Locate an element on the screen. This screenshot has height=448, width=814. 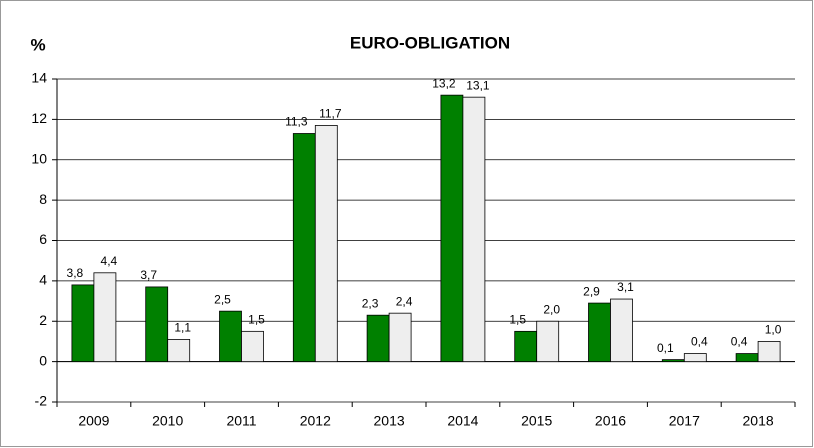
y-tick-label: 12 is located at coordinates (39, 118).